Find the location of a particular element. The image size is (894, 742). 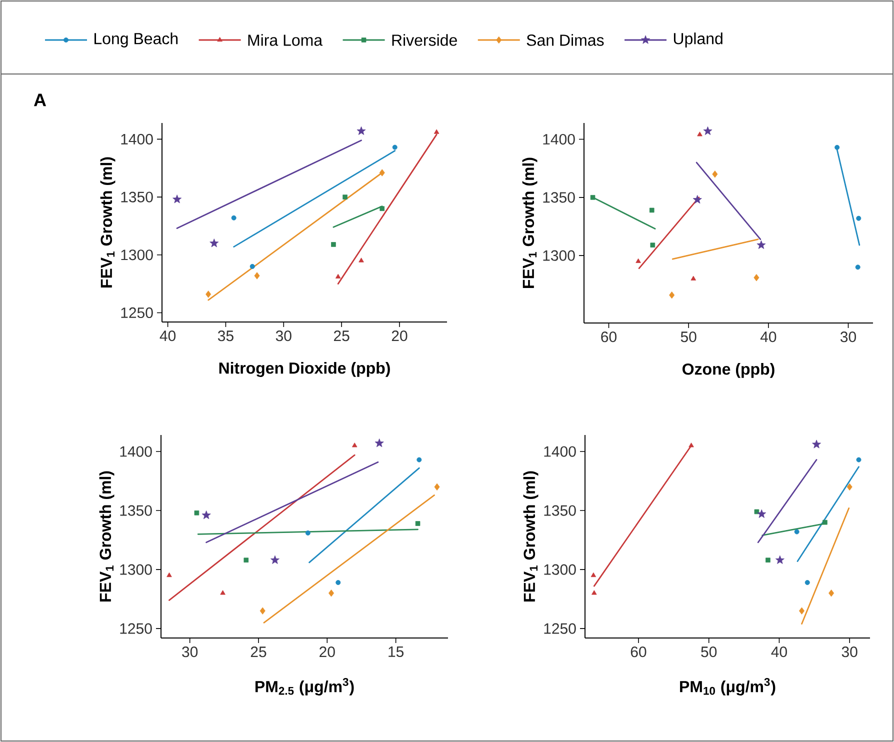

x-axis-title: Nitrogen Dioxide (ppb) is located at coordinates (304, 369).